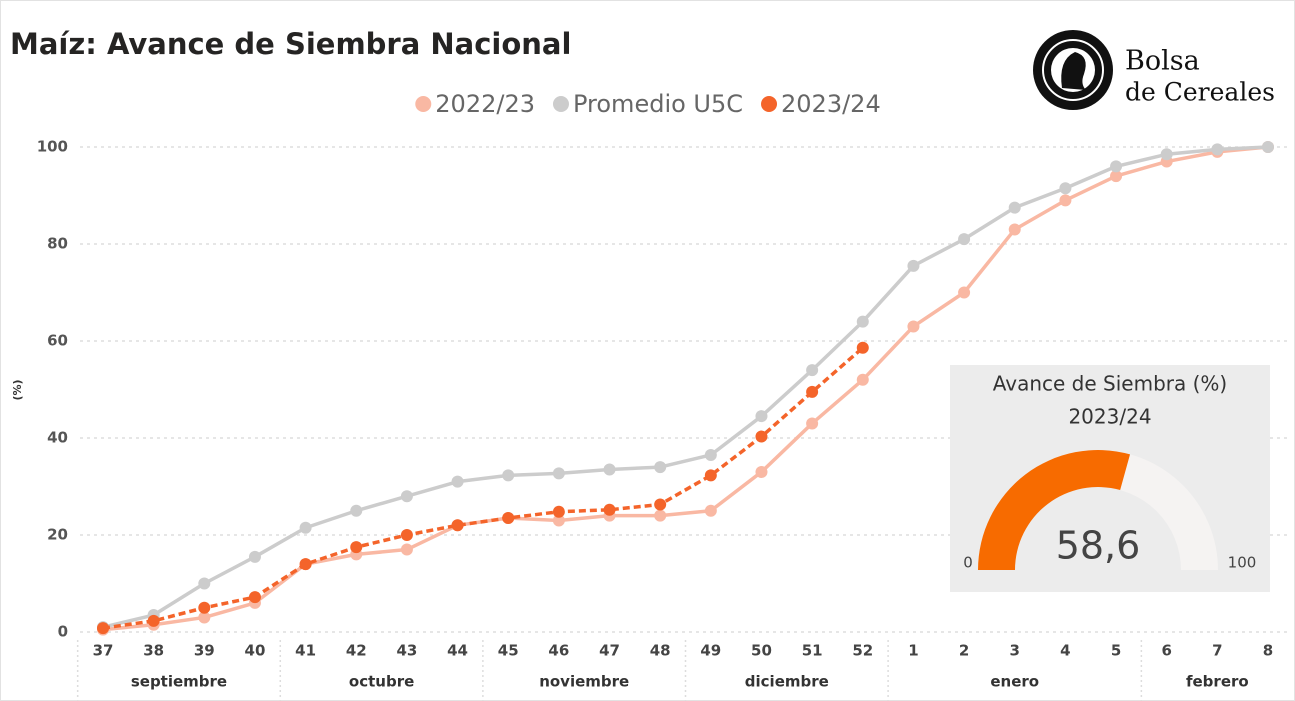 The image size is (1295, 701). Describe the element at coordinates (558, 651) in the screenshot. I see `x-tick-label: 46` at that location.